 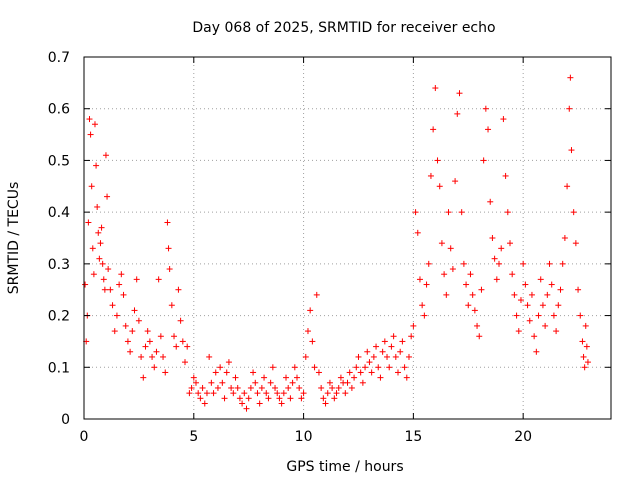 I want to click on y-tick-label: 0.6, so click(x=59, y=110).